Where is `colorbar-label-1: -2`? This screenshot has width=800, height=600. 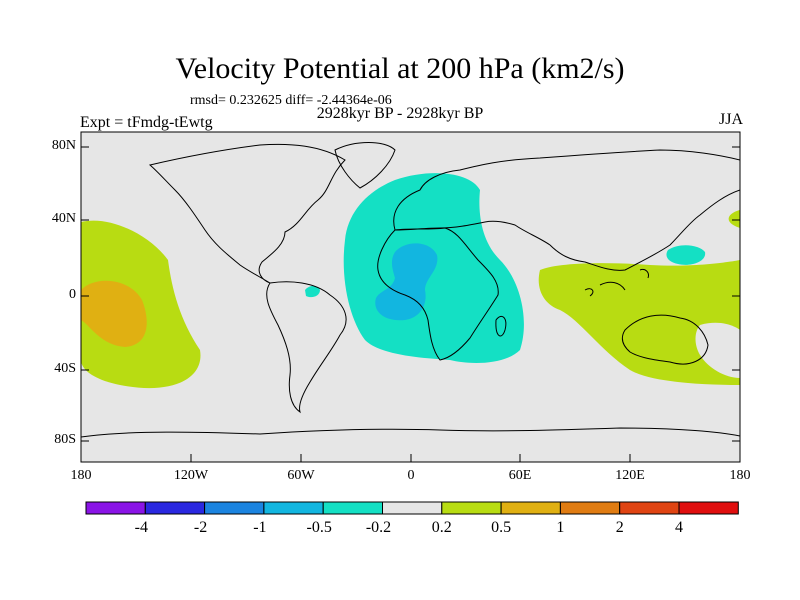
colorbar-label-1: -2 is located at coordinates (200, 527).